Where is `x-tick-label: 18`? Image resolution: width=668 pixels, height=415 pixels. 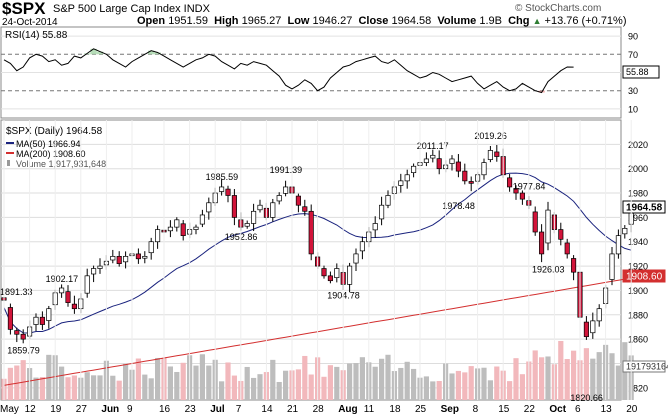 x-tick-label: 18 is located at coordinates (395, 409).